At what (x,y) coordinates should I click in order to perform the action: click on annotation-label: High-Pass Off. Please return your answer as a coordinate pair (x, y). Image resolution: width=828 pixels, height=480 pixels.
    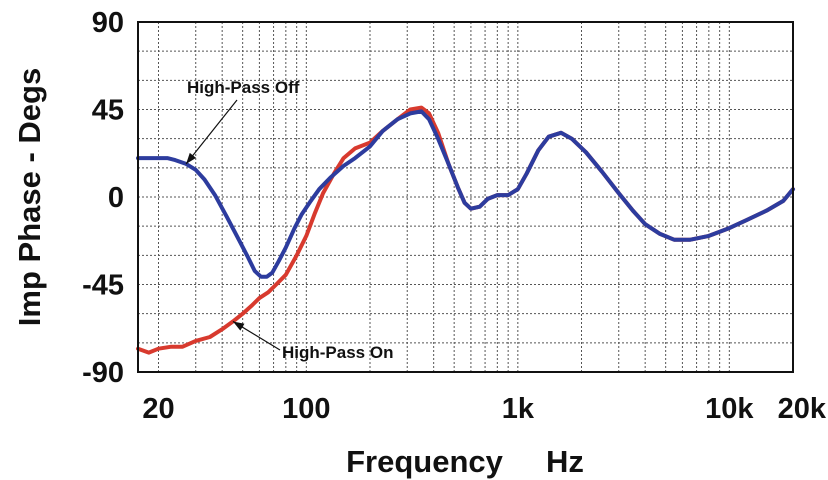
    Looking at the image, I should click on (243, 87).